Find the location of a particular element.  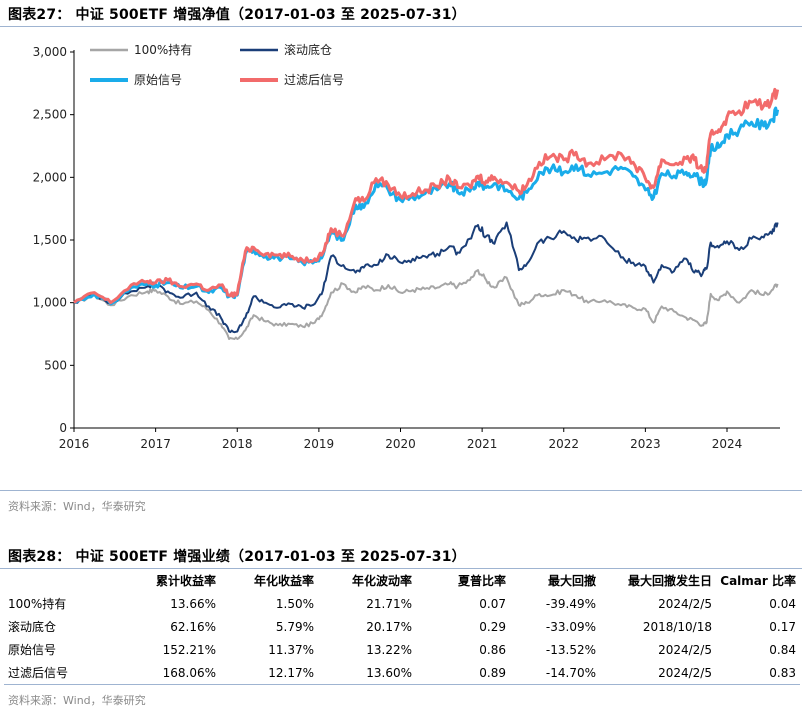

cell-max-drawdown: -13.52% is located at coordinates (570, 649).